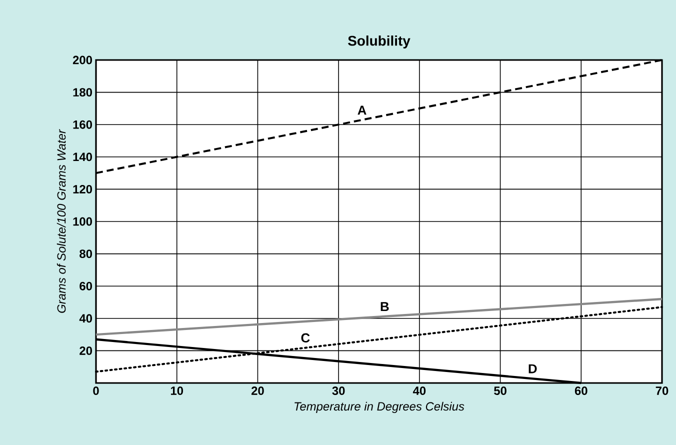 This screenshot has width=676, height=445. I want to click on series-label: A, so click(362, 110).